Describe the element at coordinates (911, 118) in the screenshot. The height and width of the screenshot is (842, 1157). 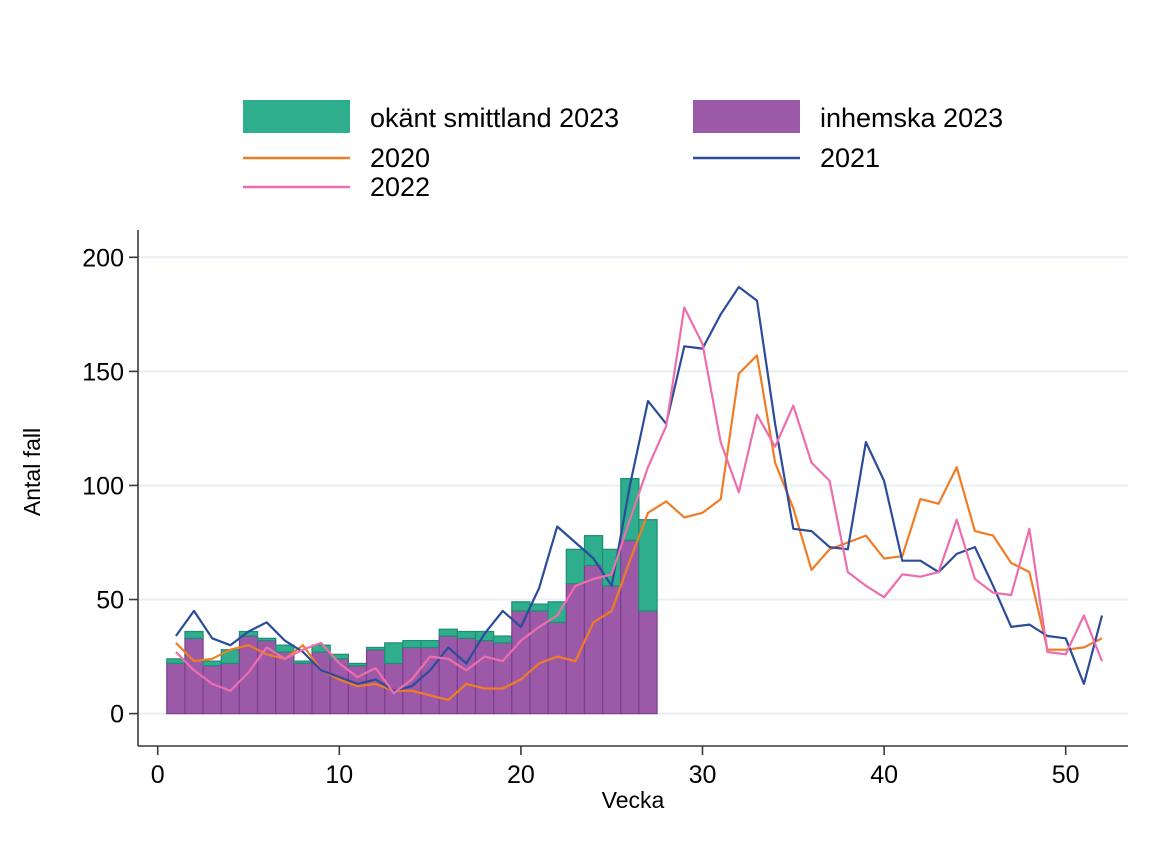
I see `legend-label-inhemska: inhemska 2023` at that location.